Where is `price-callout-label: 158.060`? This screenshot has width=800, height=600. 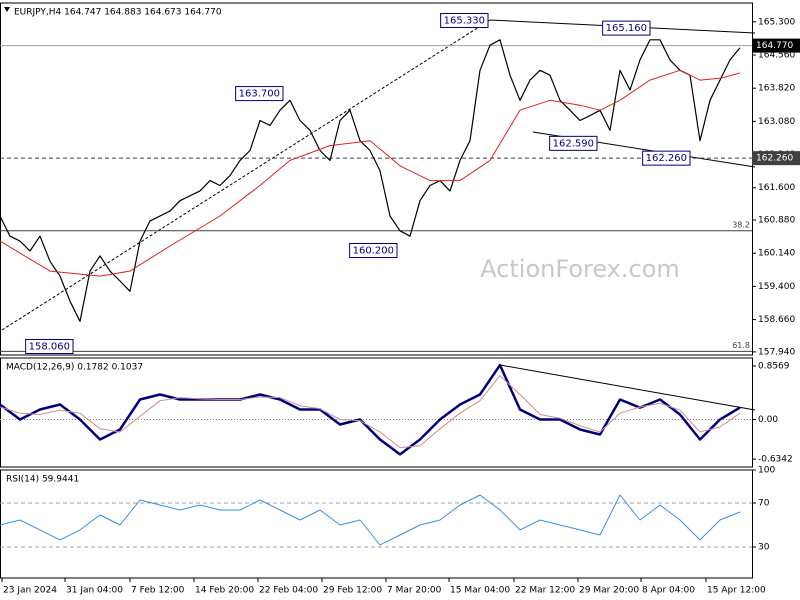 price-callout-label: 158.060 is located at coordinates (49, 346).